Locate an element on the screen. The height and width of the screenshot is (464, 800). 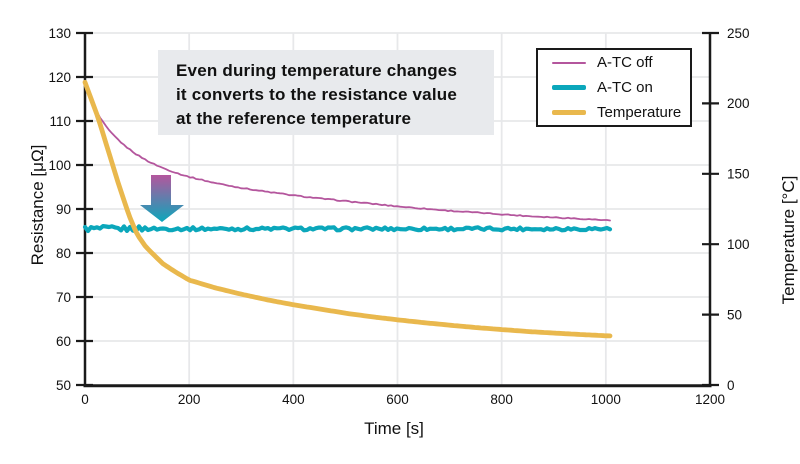
x-axis-tick-label: 200 is located at coordinates (189, 399).